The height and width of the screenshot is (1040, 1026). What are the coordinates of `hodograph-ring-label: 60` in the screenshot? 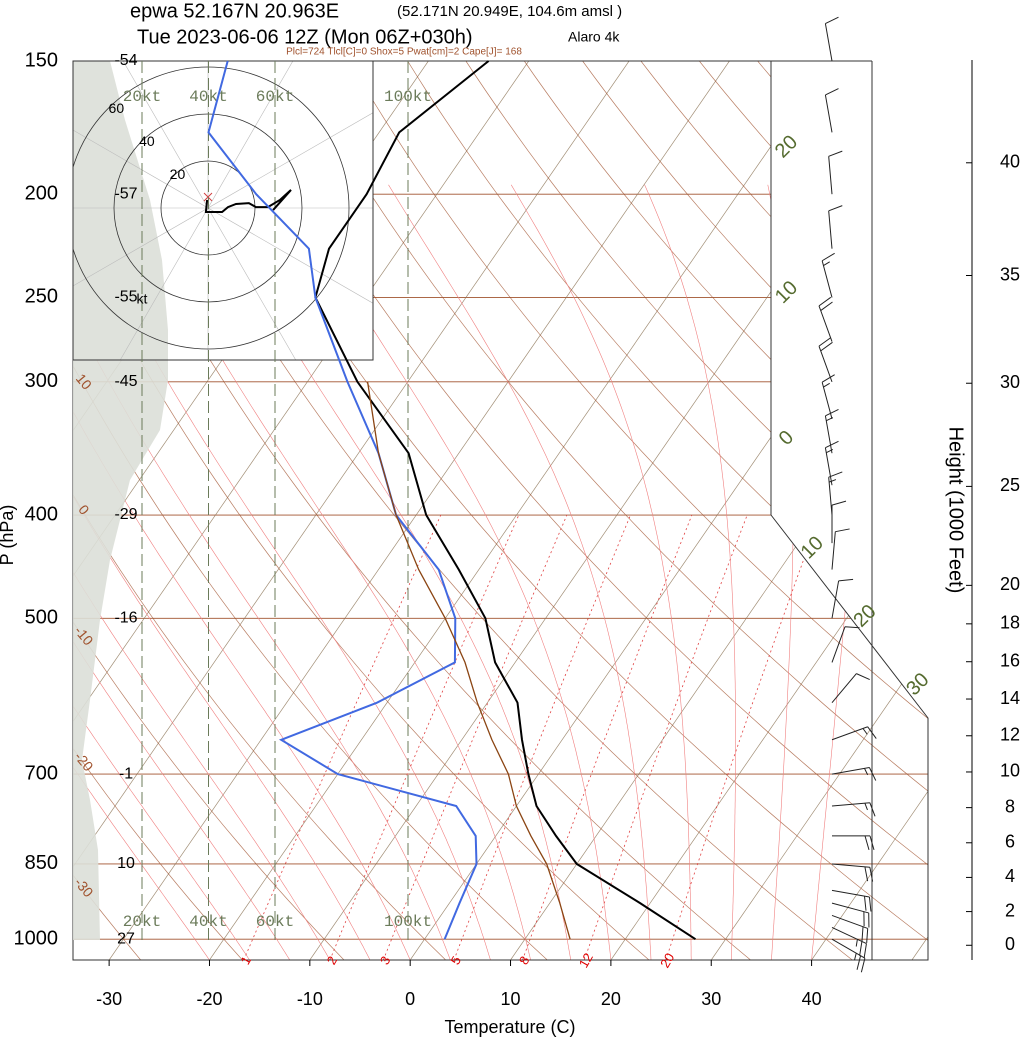 It's located at (117, 108).